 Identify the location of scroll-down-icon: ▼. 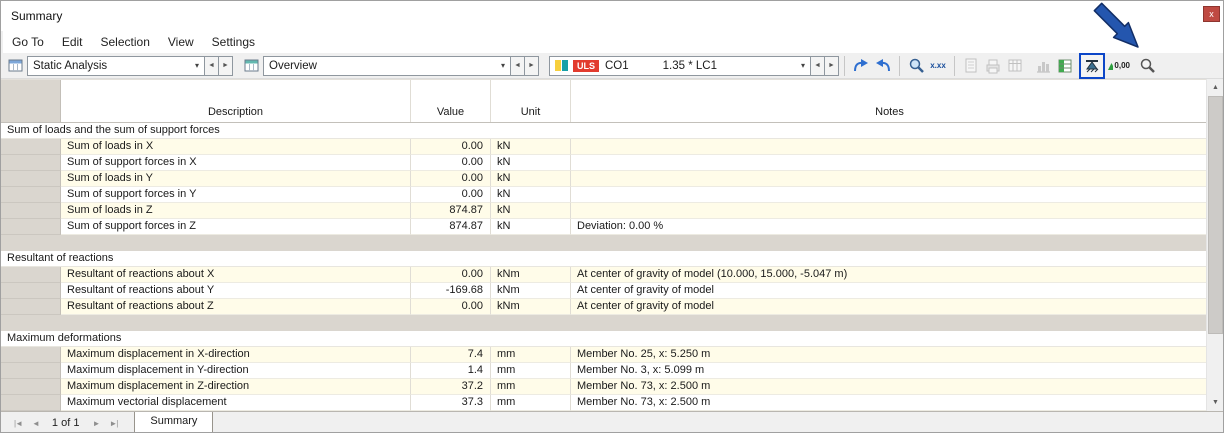
(1215, 402).